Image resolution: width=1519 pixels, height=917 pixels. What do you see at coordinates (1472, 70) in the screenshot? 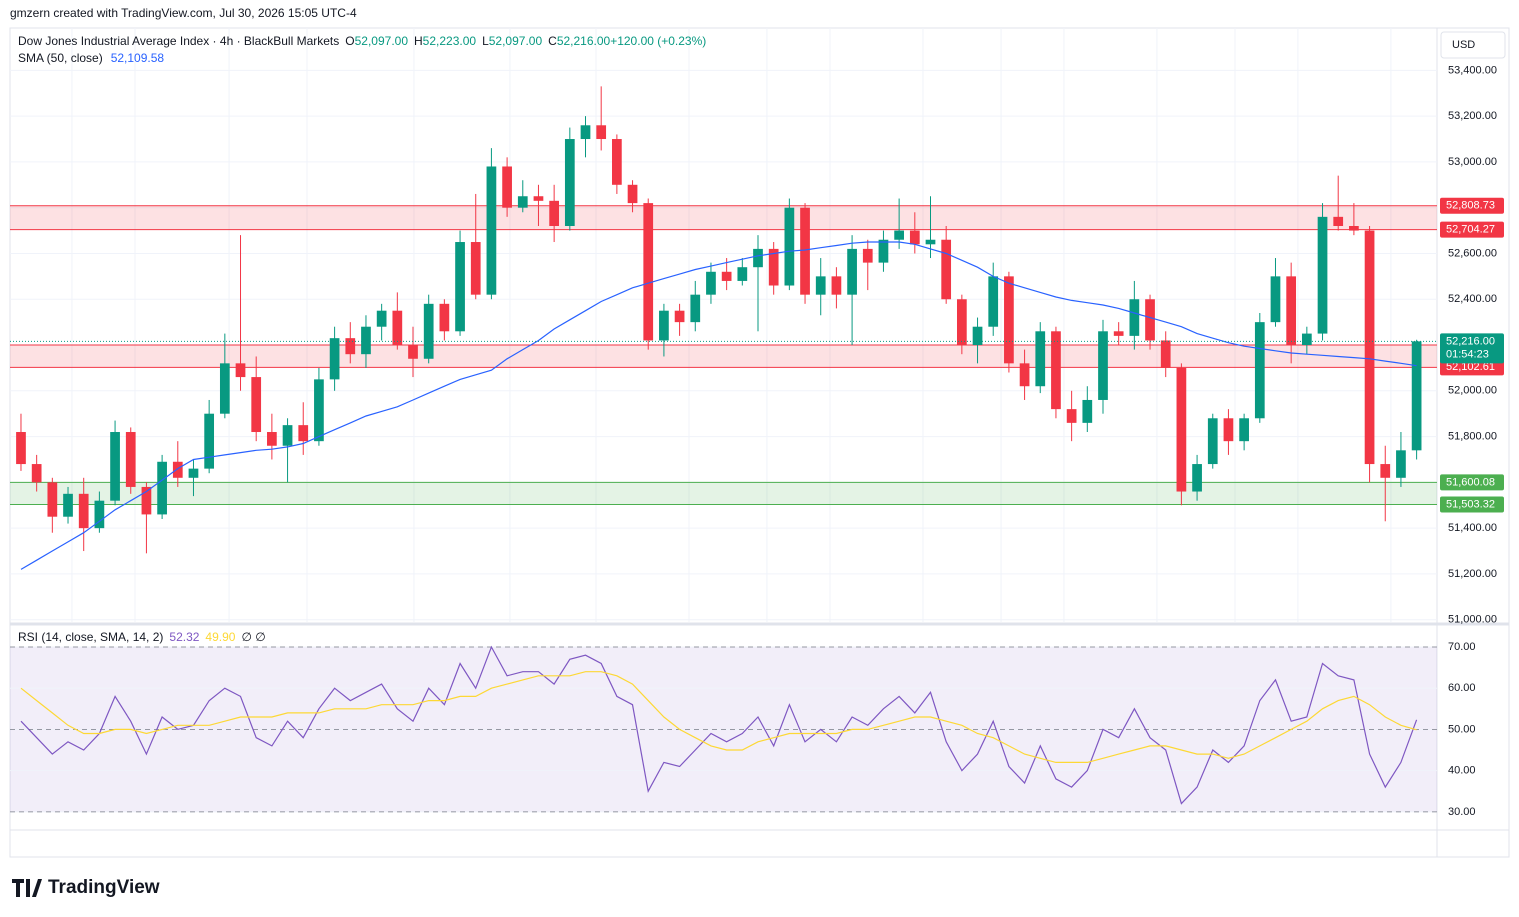
I see `y-tick-label: 53,400.00` at bounding box center [1472, 70].